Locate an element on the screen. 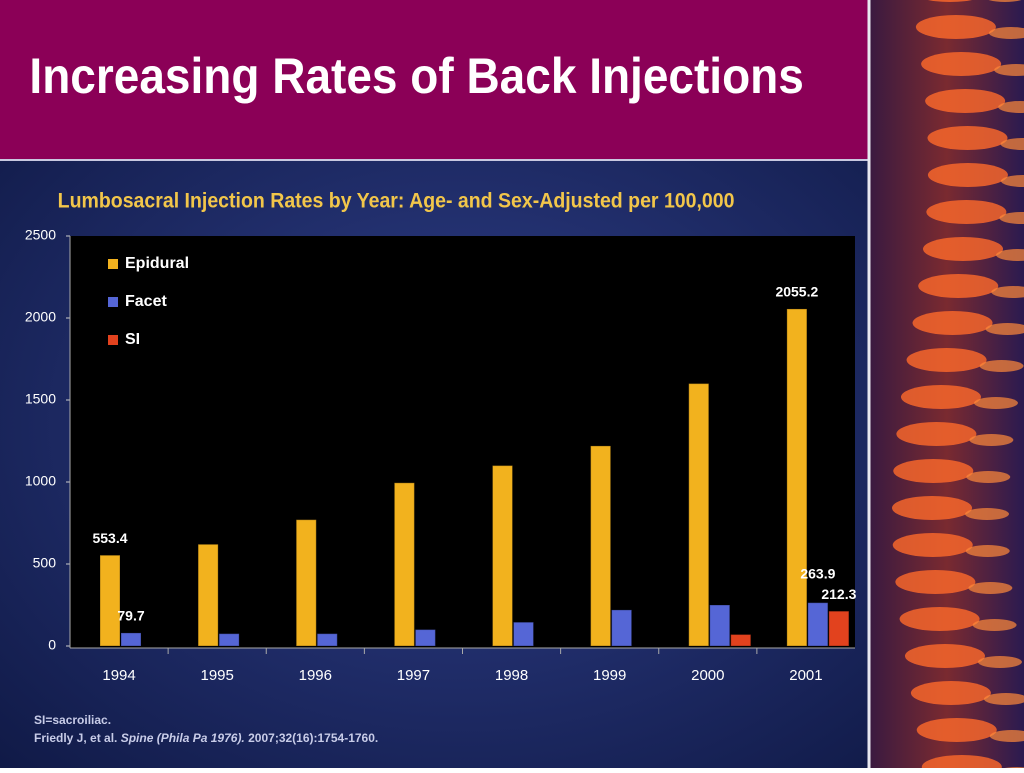  y-tick-label: 1500 is located at coordinates (40, 399).